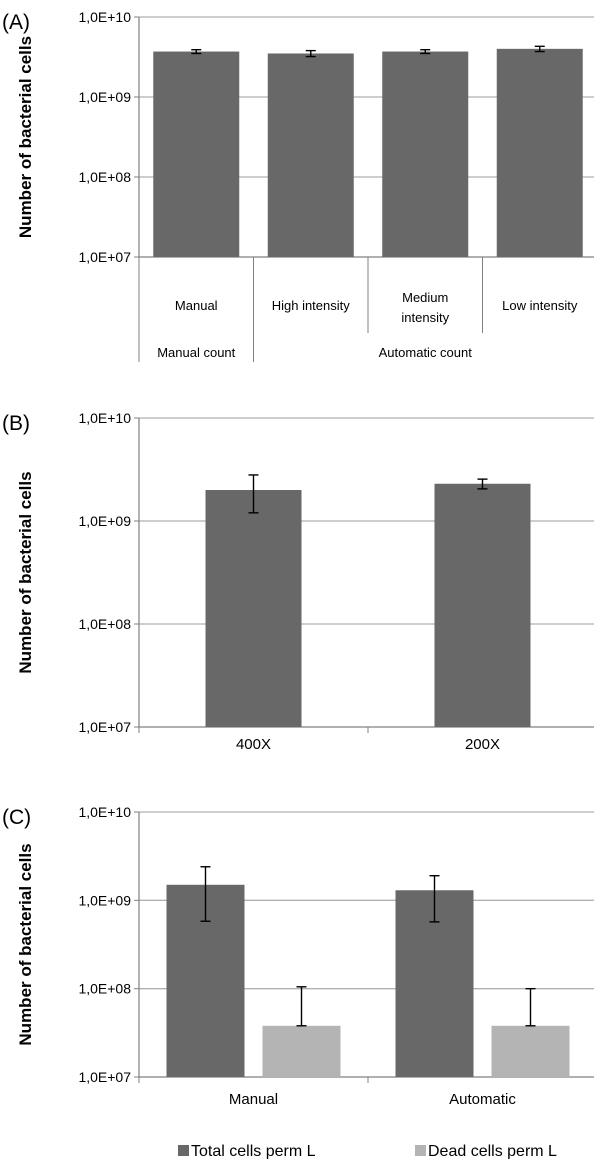  What do you see at coordinates (482, 1099) in the screenshot?
I see `x-category-label: Automatic` at bounding box center [482, 1099].